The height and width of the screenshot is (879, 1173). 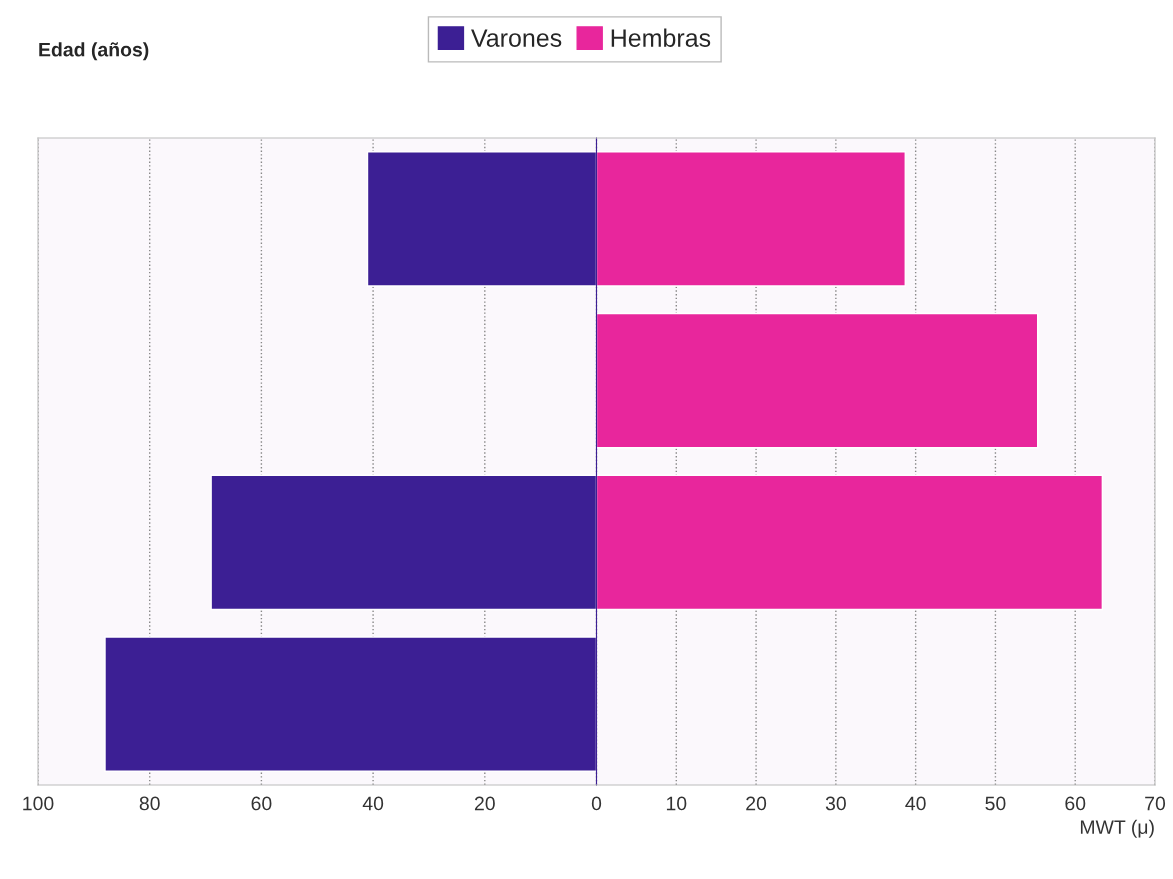 What do you see at coordinates (1155, 803) in the screenshot?
I see `x-tick-label: 70` at bounding box center [1155, 803].